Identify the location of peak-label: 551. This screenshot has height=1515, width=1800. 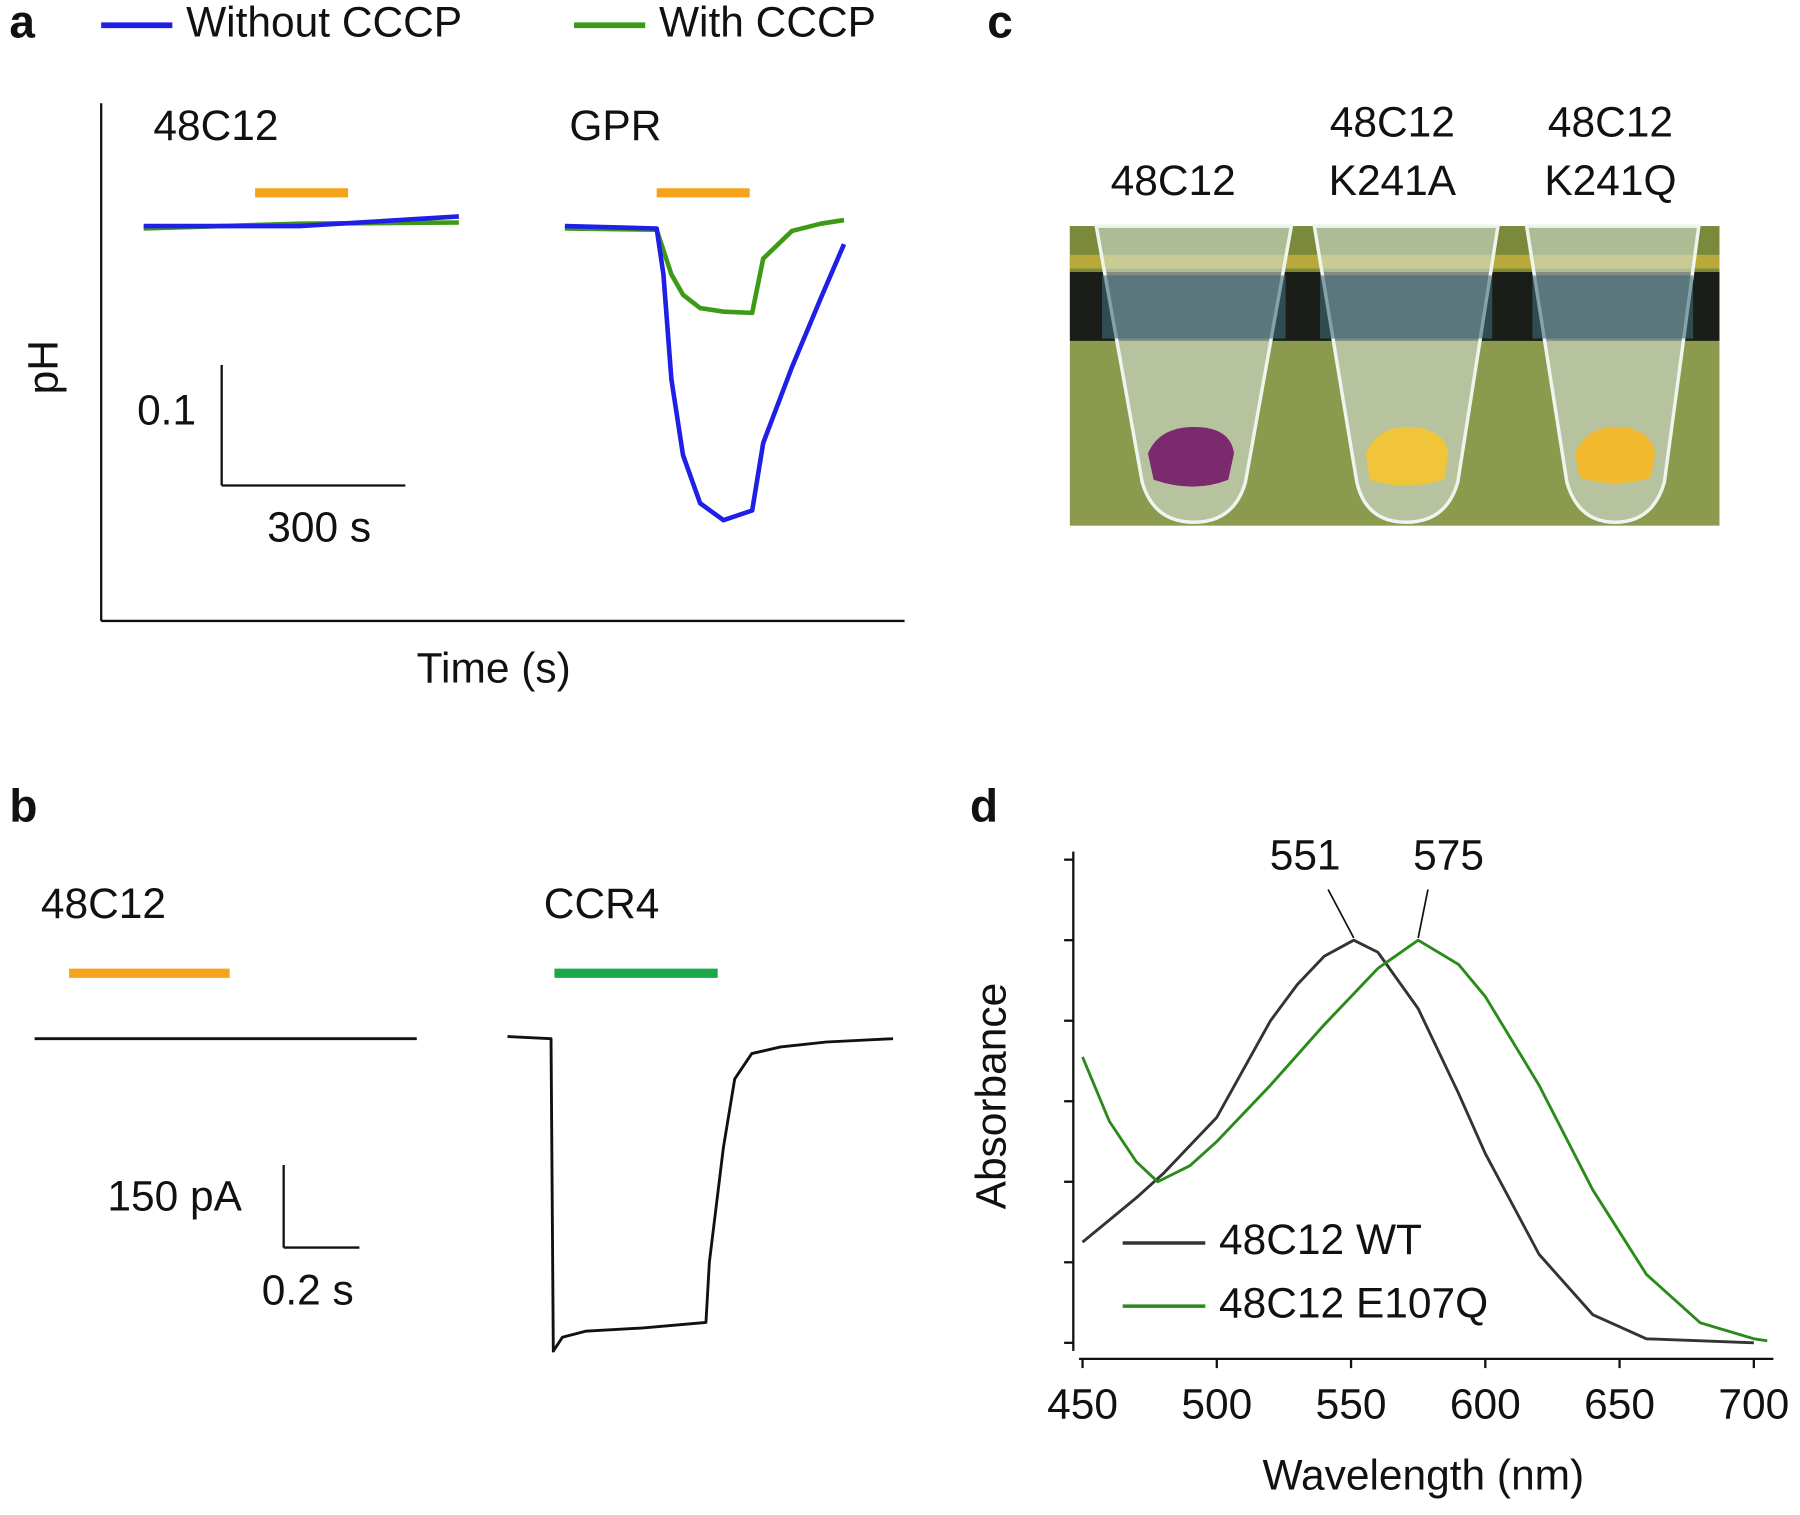
(1305, 855).